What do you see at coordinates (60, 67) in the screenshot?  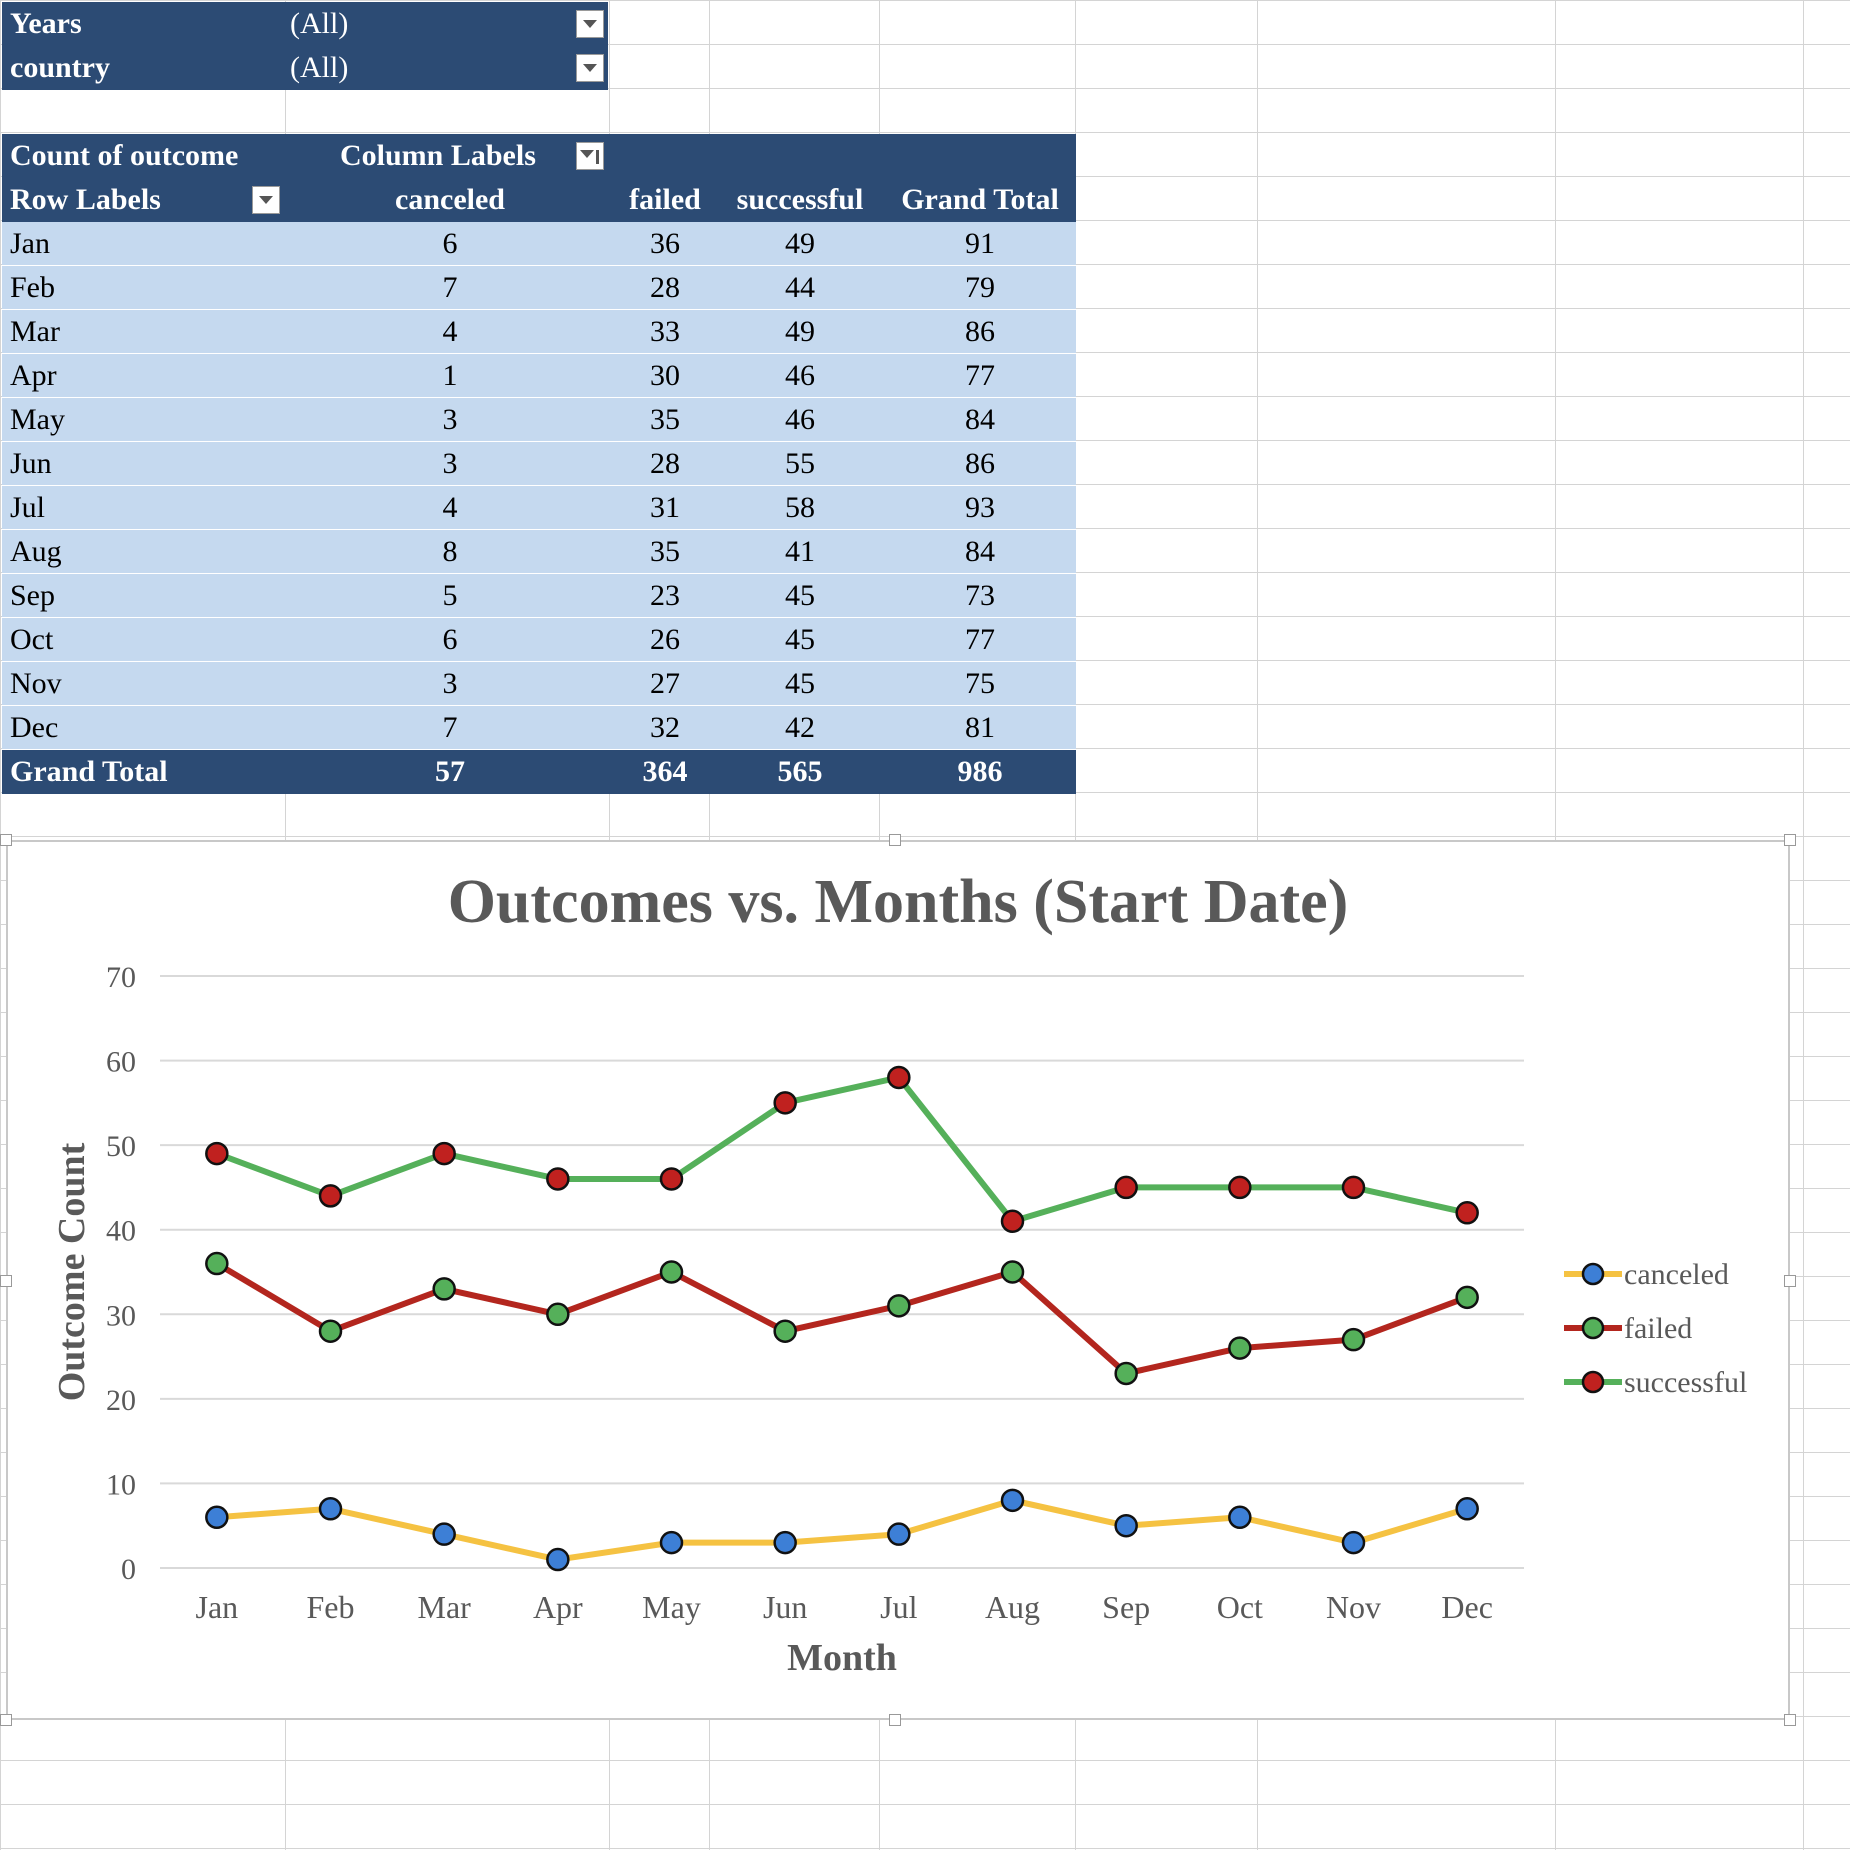 I see `filter-country-label: country` at bounding box center [60, 67].